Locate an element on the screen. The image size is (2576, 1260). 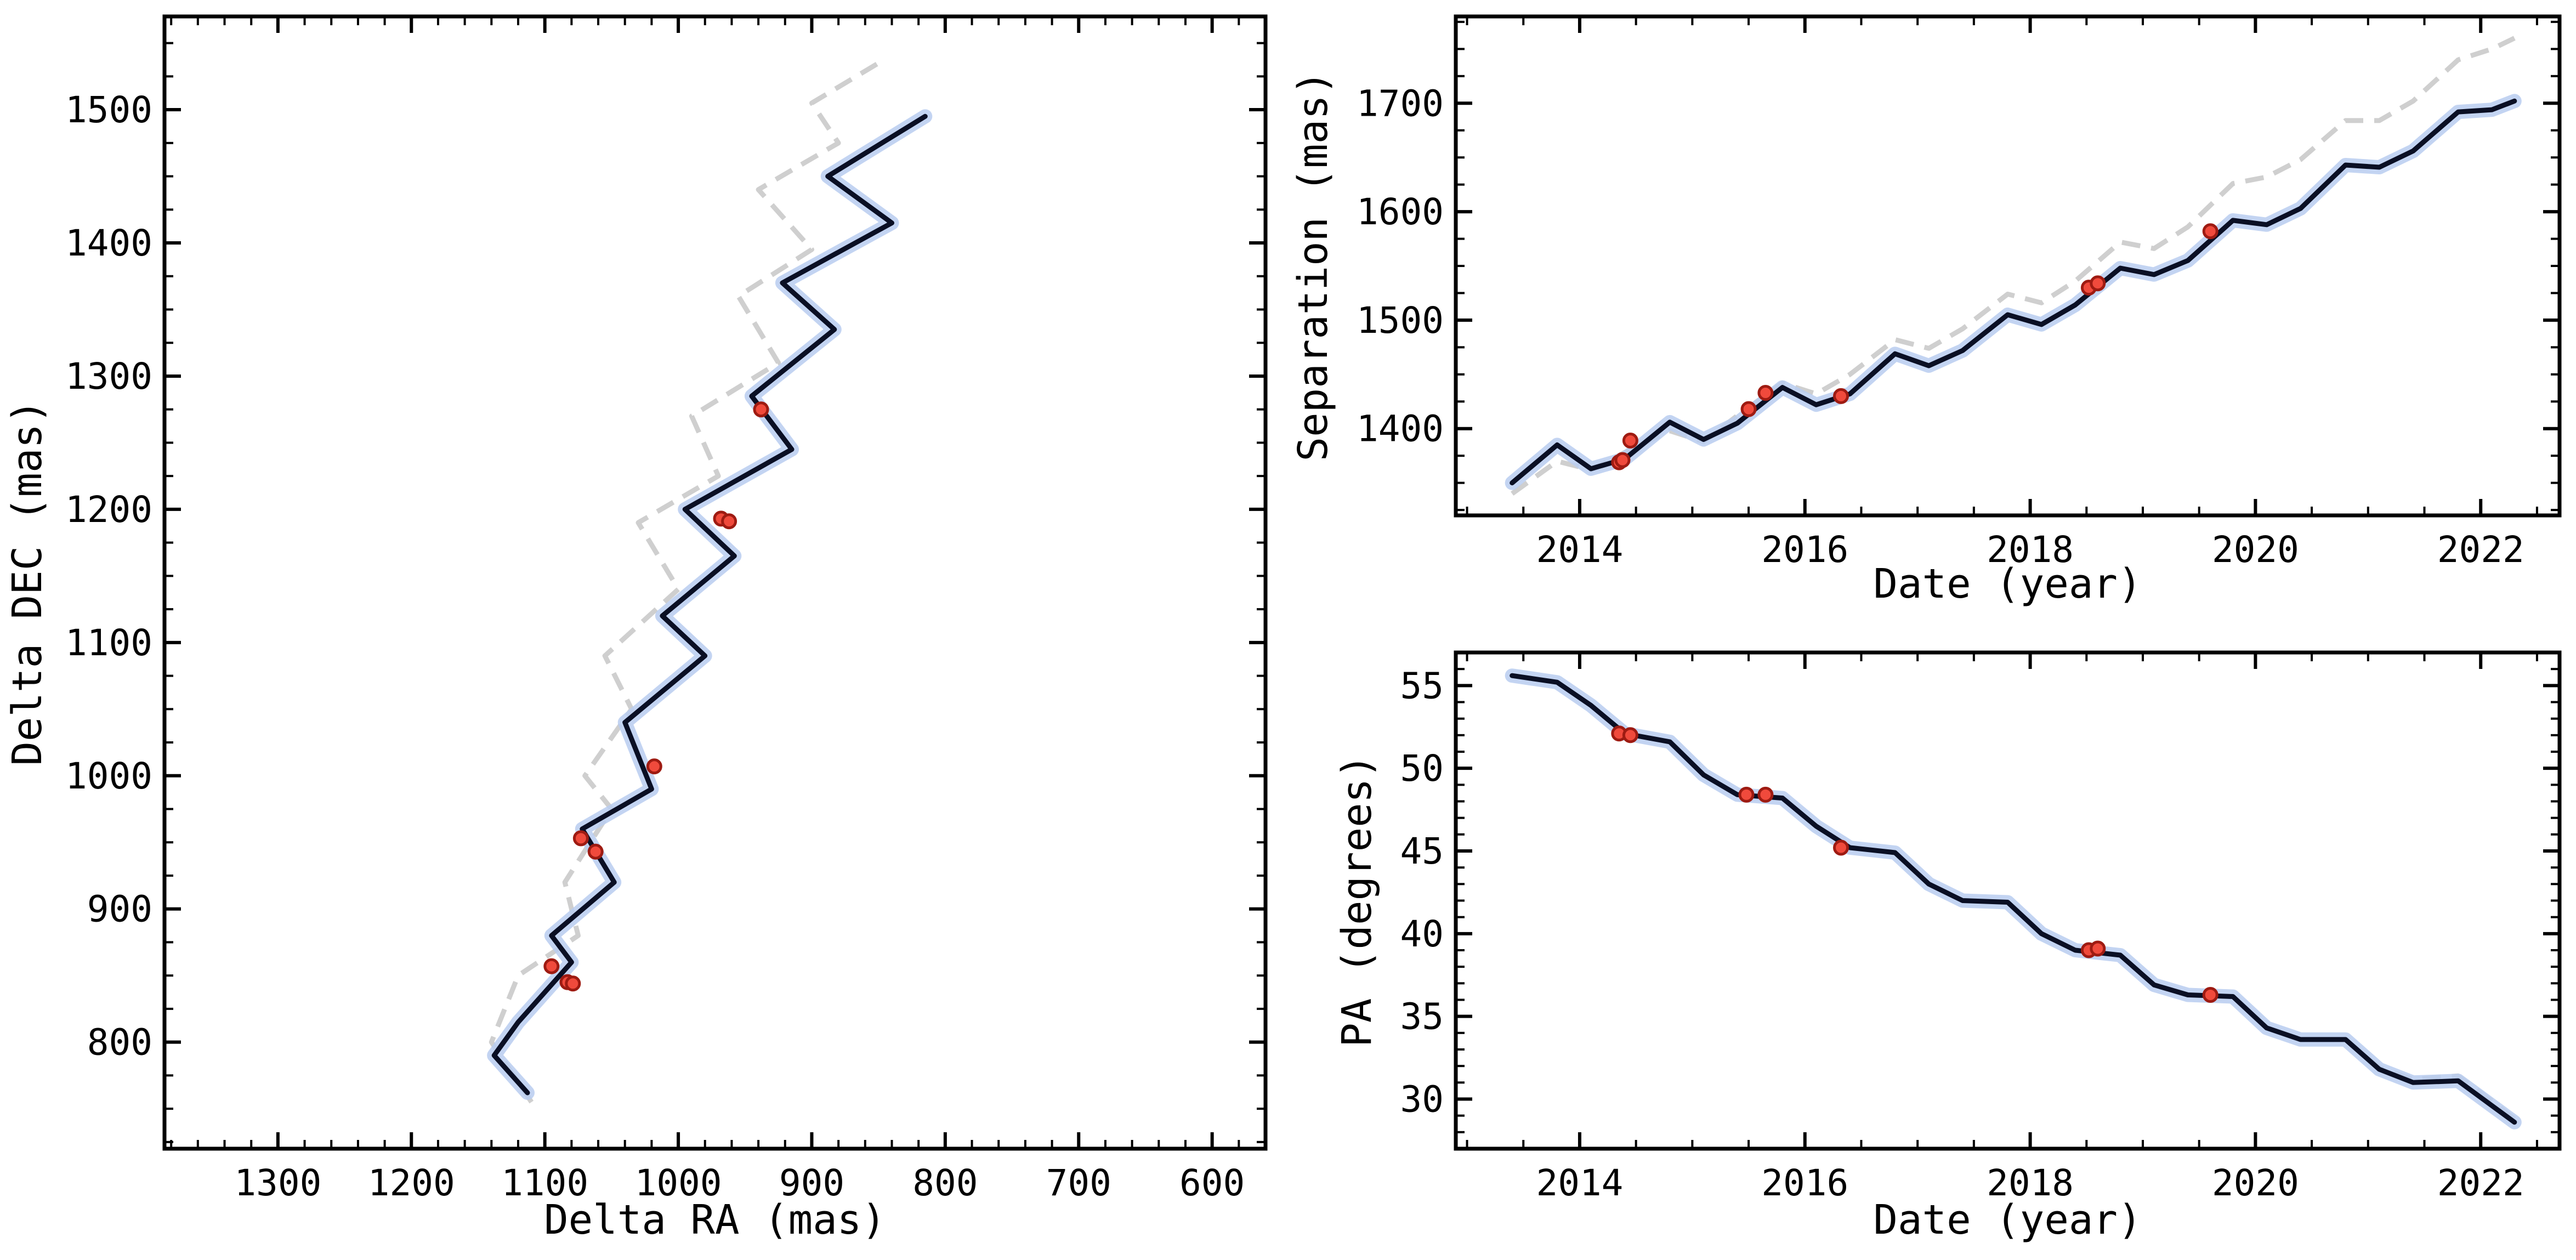
y-tick-label: 30 is located at coordinates (1422, 1100).